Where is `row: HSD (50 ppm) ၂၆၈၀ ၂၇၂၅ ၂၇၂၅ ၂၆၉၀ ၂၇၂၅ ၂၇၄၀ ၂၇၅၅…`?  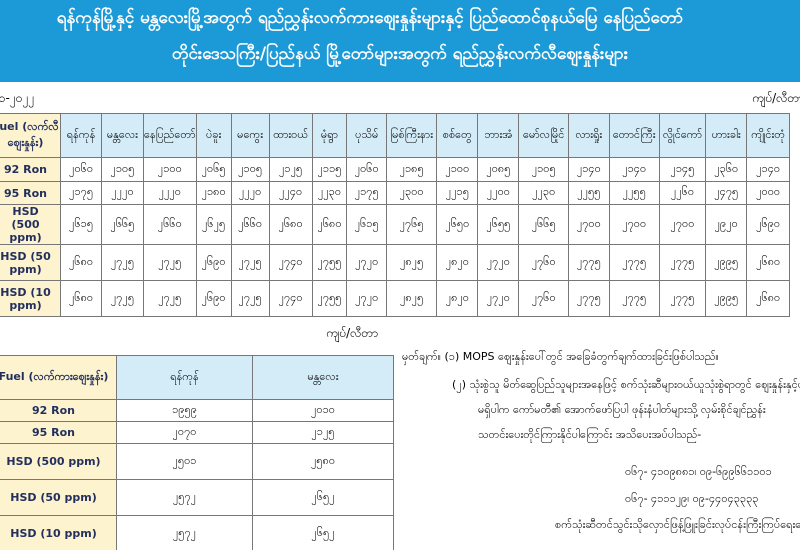 row: HSD (50 ppm) ၂၆၈၀ ၂၇၂၅ ၂၇၂၅ ၂၆၉၀ ၂၇၂၅ ၂၇၄၀ ၂၇၅၅… is located at coordinates (395, 262).